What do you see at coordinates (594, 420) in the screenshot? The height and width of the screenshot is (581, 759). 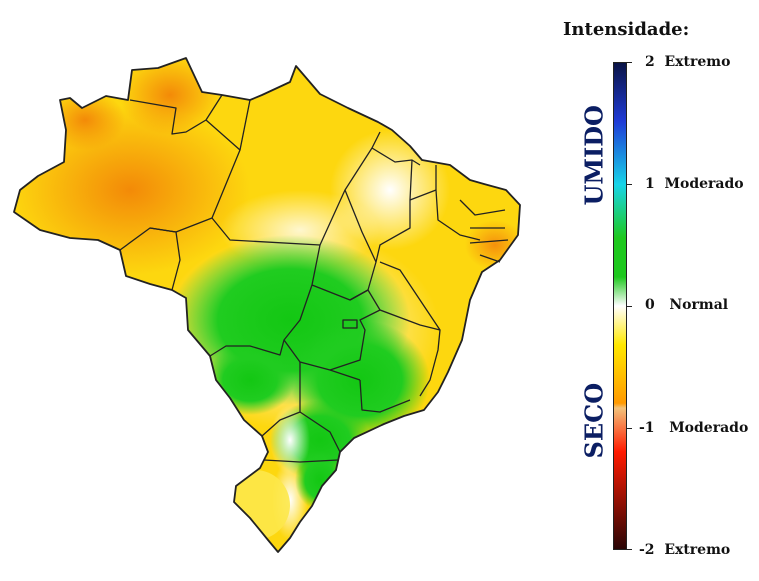 I see `dry-label: SECO` at bounding box center [594, 420].